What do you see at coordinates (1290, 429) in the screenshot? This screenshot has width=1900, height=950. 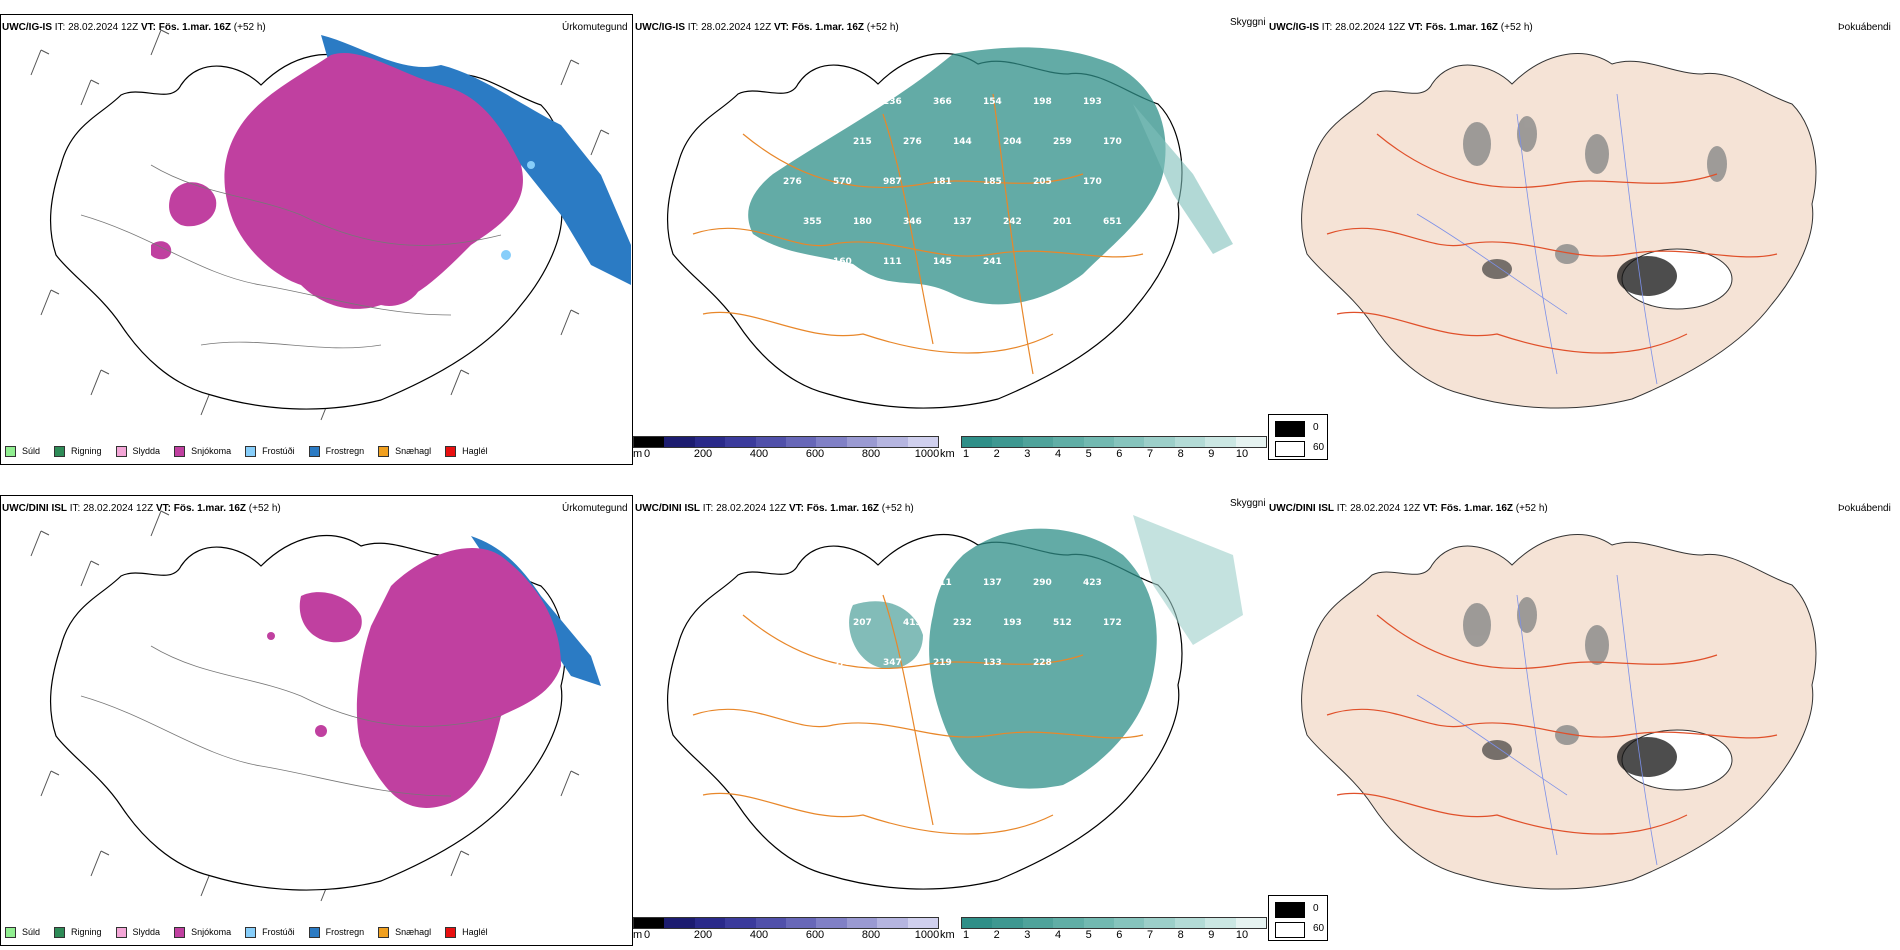 I see `fog-dark-swatch` at bounding box center [1290, 429].